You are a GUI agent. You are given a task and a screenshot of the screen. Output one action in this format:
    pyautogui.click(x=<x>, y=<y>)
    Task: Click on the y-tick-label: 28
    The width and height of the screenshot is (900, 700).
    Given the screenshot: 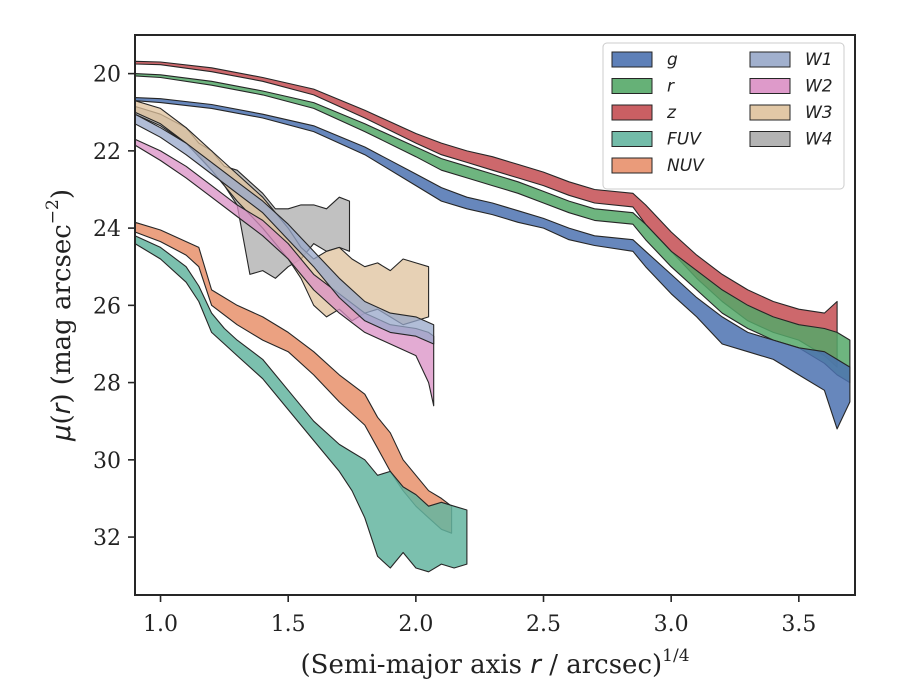 What is the action you would take?
    pyautogui.click(x=107, y=384)
    